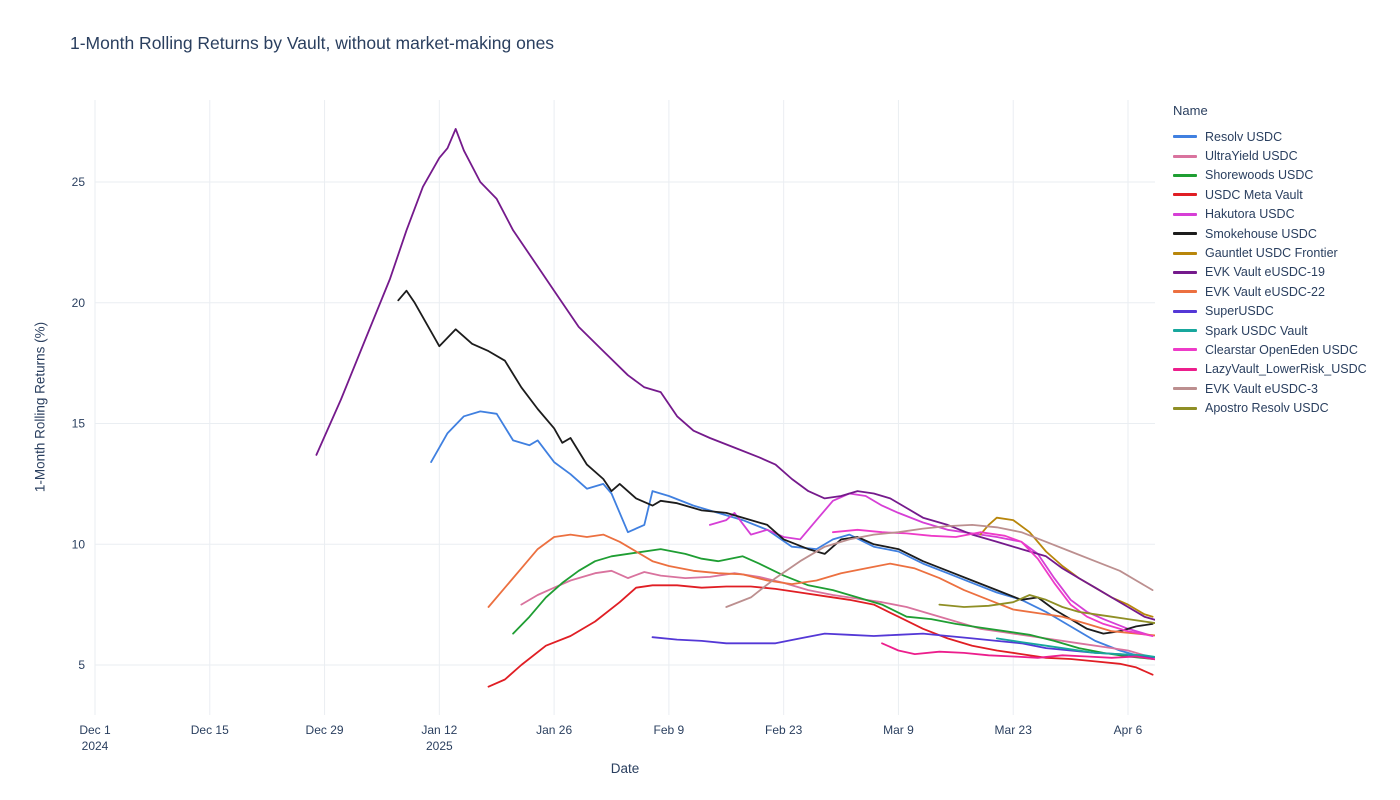  Describe the element at coordinates (79, 303) in the screenshot. I see `y-tick-label: 20` at that location.